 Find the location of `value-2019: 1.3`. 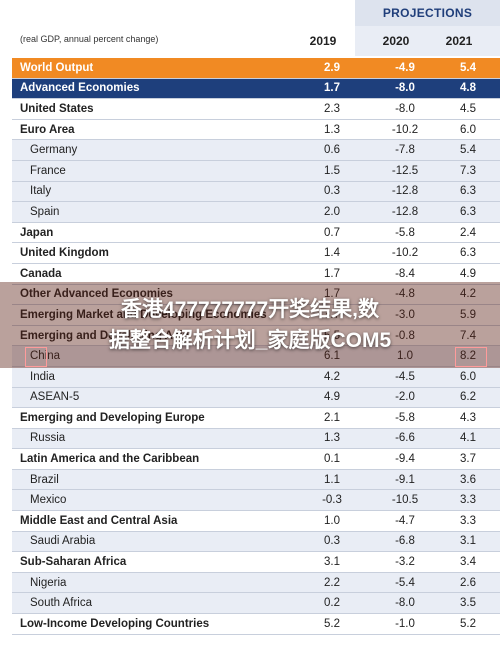

value-2019: 1.3 is located at coordinates (332, 438).